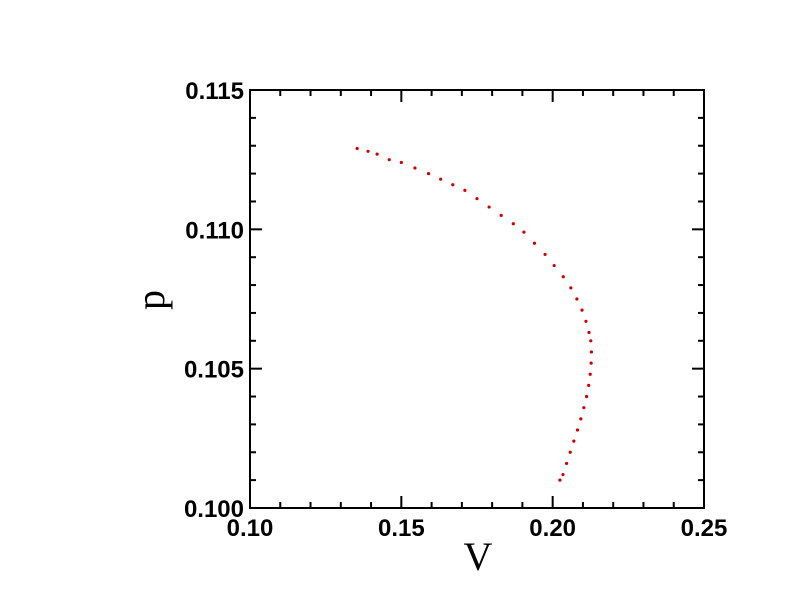 This screenshot has height=612, width=792. What do you see at coordinates (214, 91) in the screenshot?
I see `y-tick-label: 0.115` at bounding box center [214, 91].